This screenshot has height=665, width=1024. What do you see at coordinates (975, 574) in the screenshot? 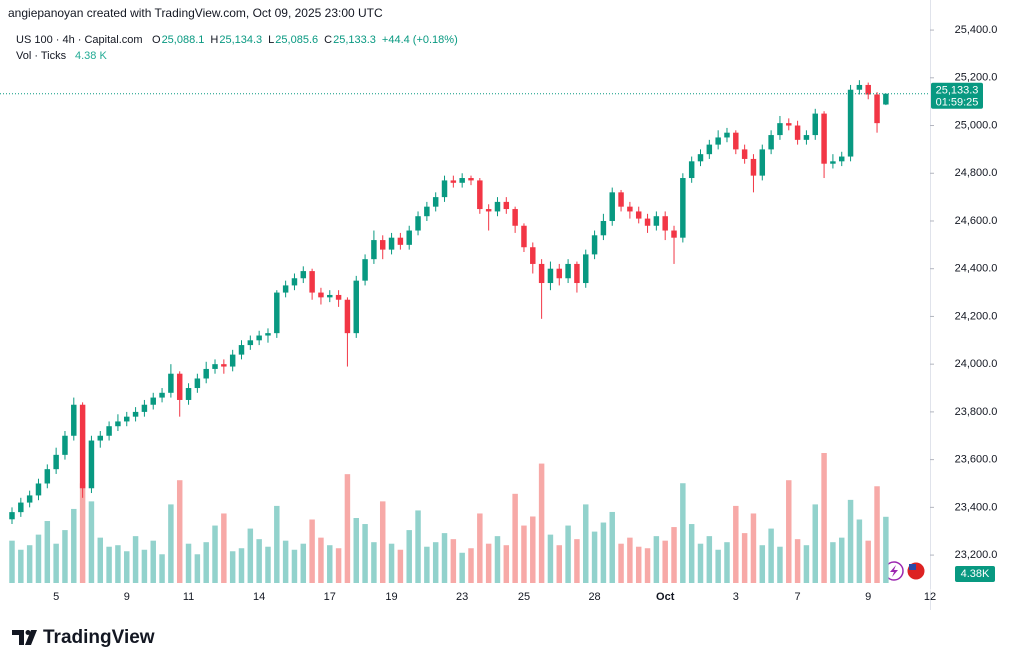
I see `volume-badge-bg` at bounding box center [975, 574].